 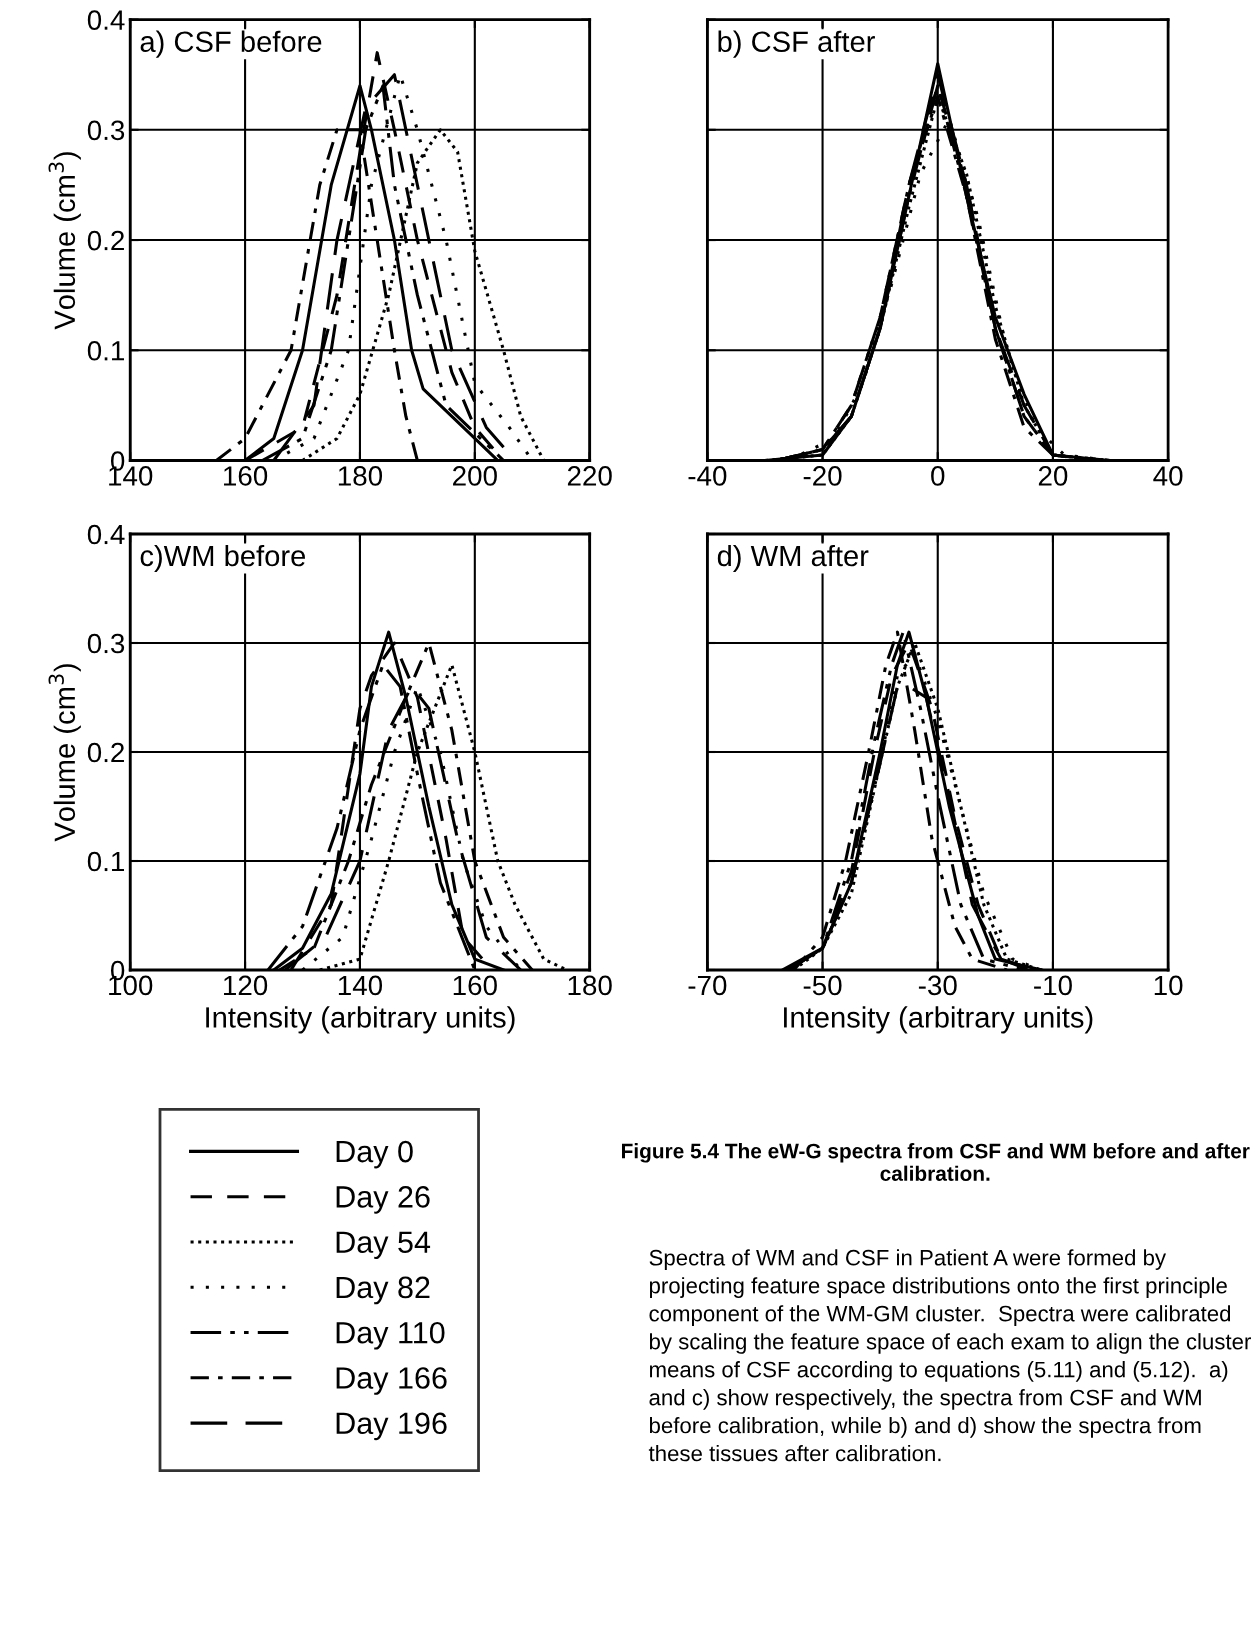 I want to click on x-tick-label: 200, so click(x=475, y=476).